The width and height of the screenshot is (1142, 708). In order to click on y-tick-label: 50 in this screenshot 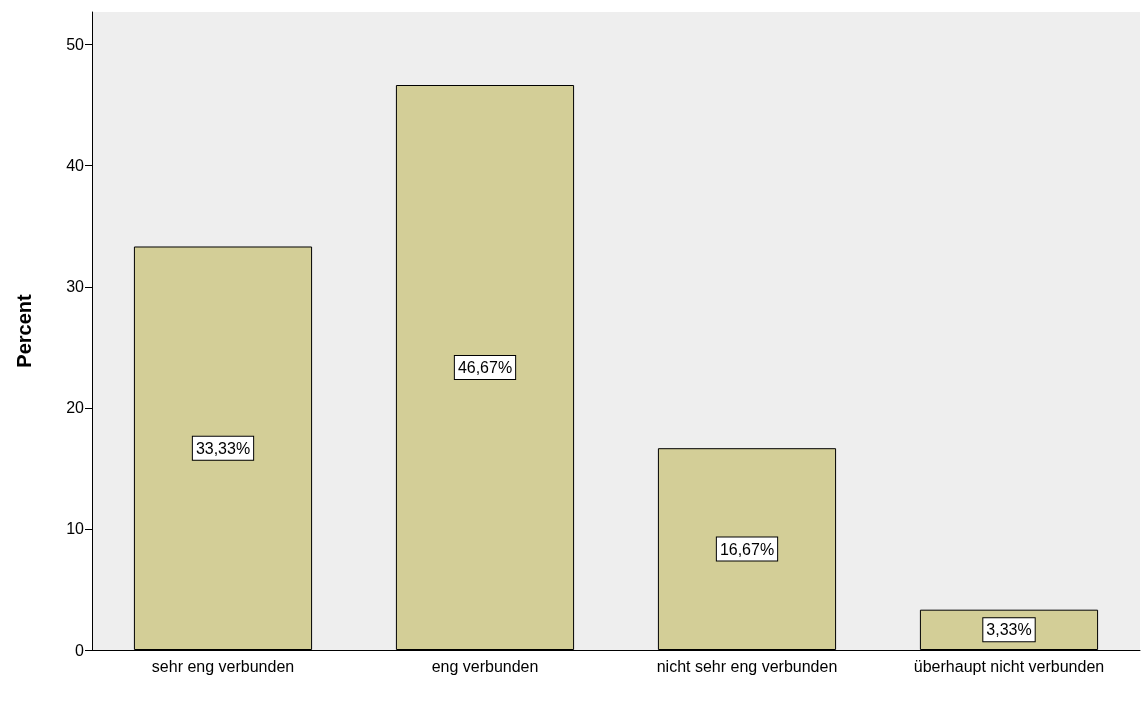, I will do `click(75, 45)`.